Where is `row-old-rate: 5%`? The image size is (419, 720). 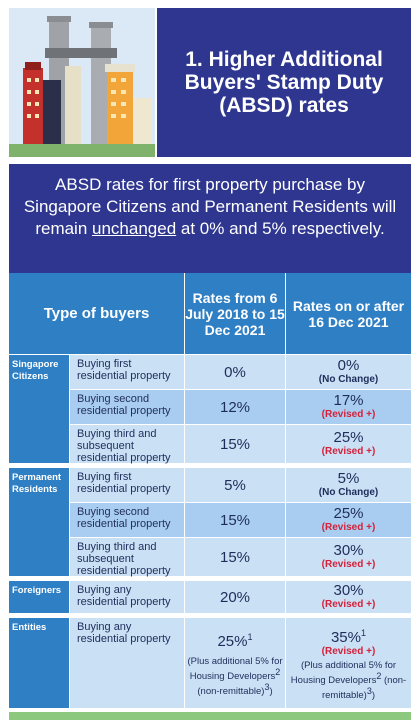
row-old-rate: 5% is located at coordinates (235, 485).